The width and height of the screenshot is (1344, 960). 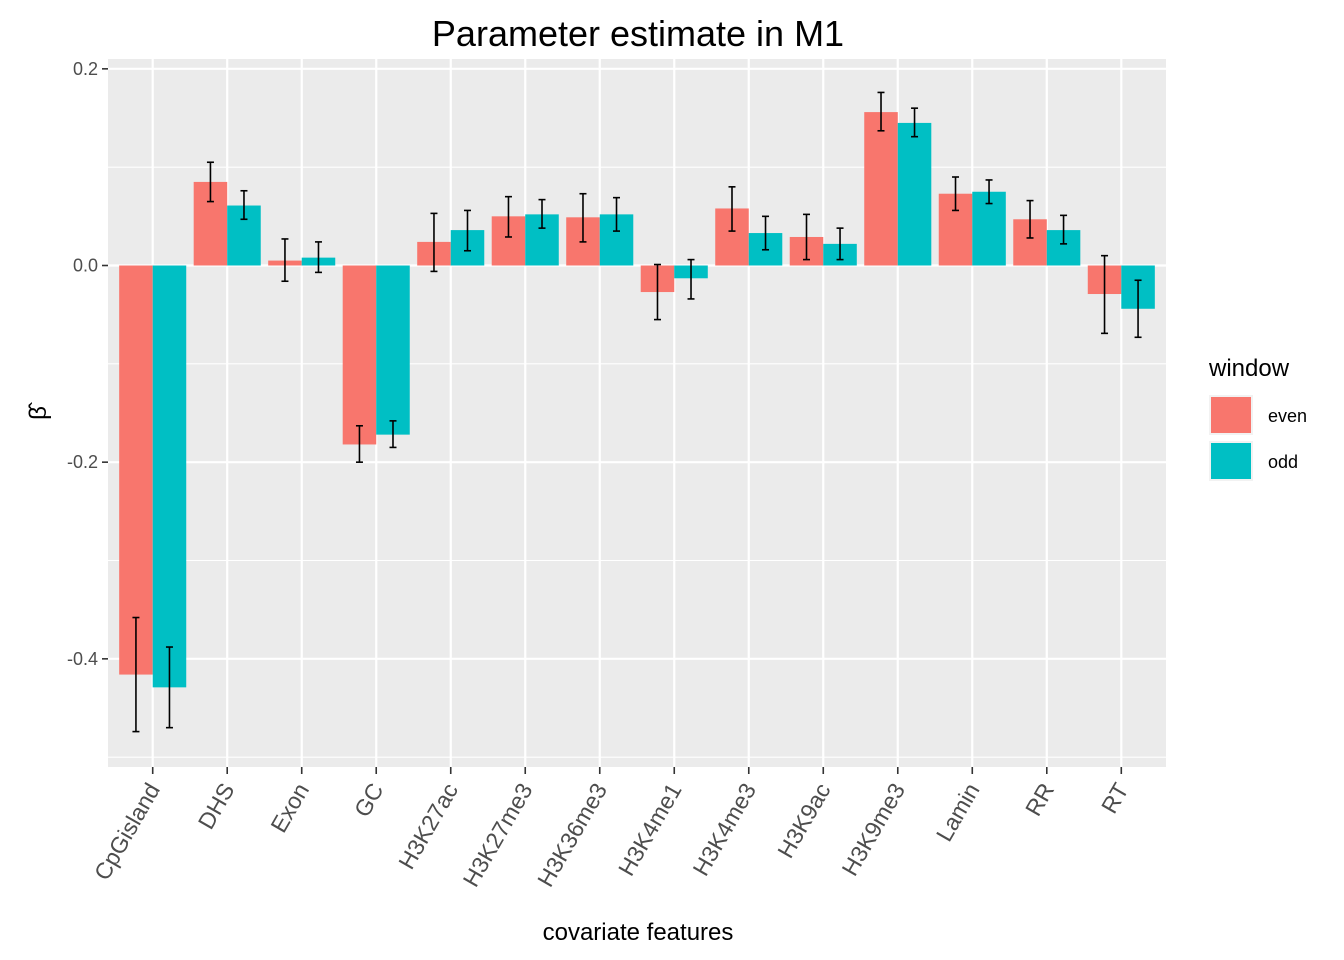 I want to click on x-tick-label-Exon: Exon, so click(x=289, y=808).